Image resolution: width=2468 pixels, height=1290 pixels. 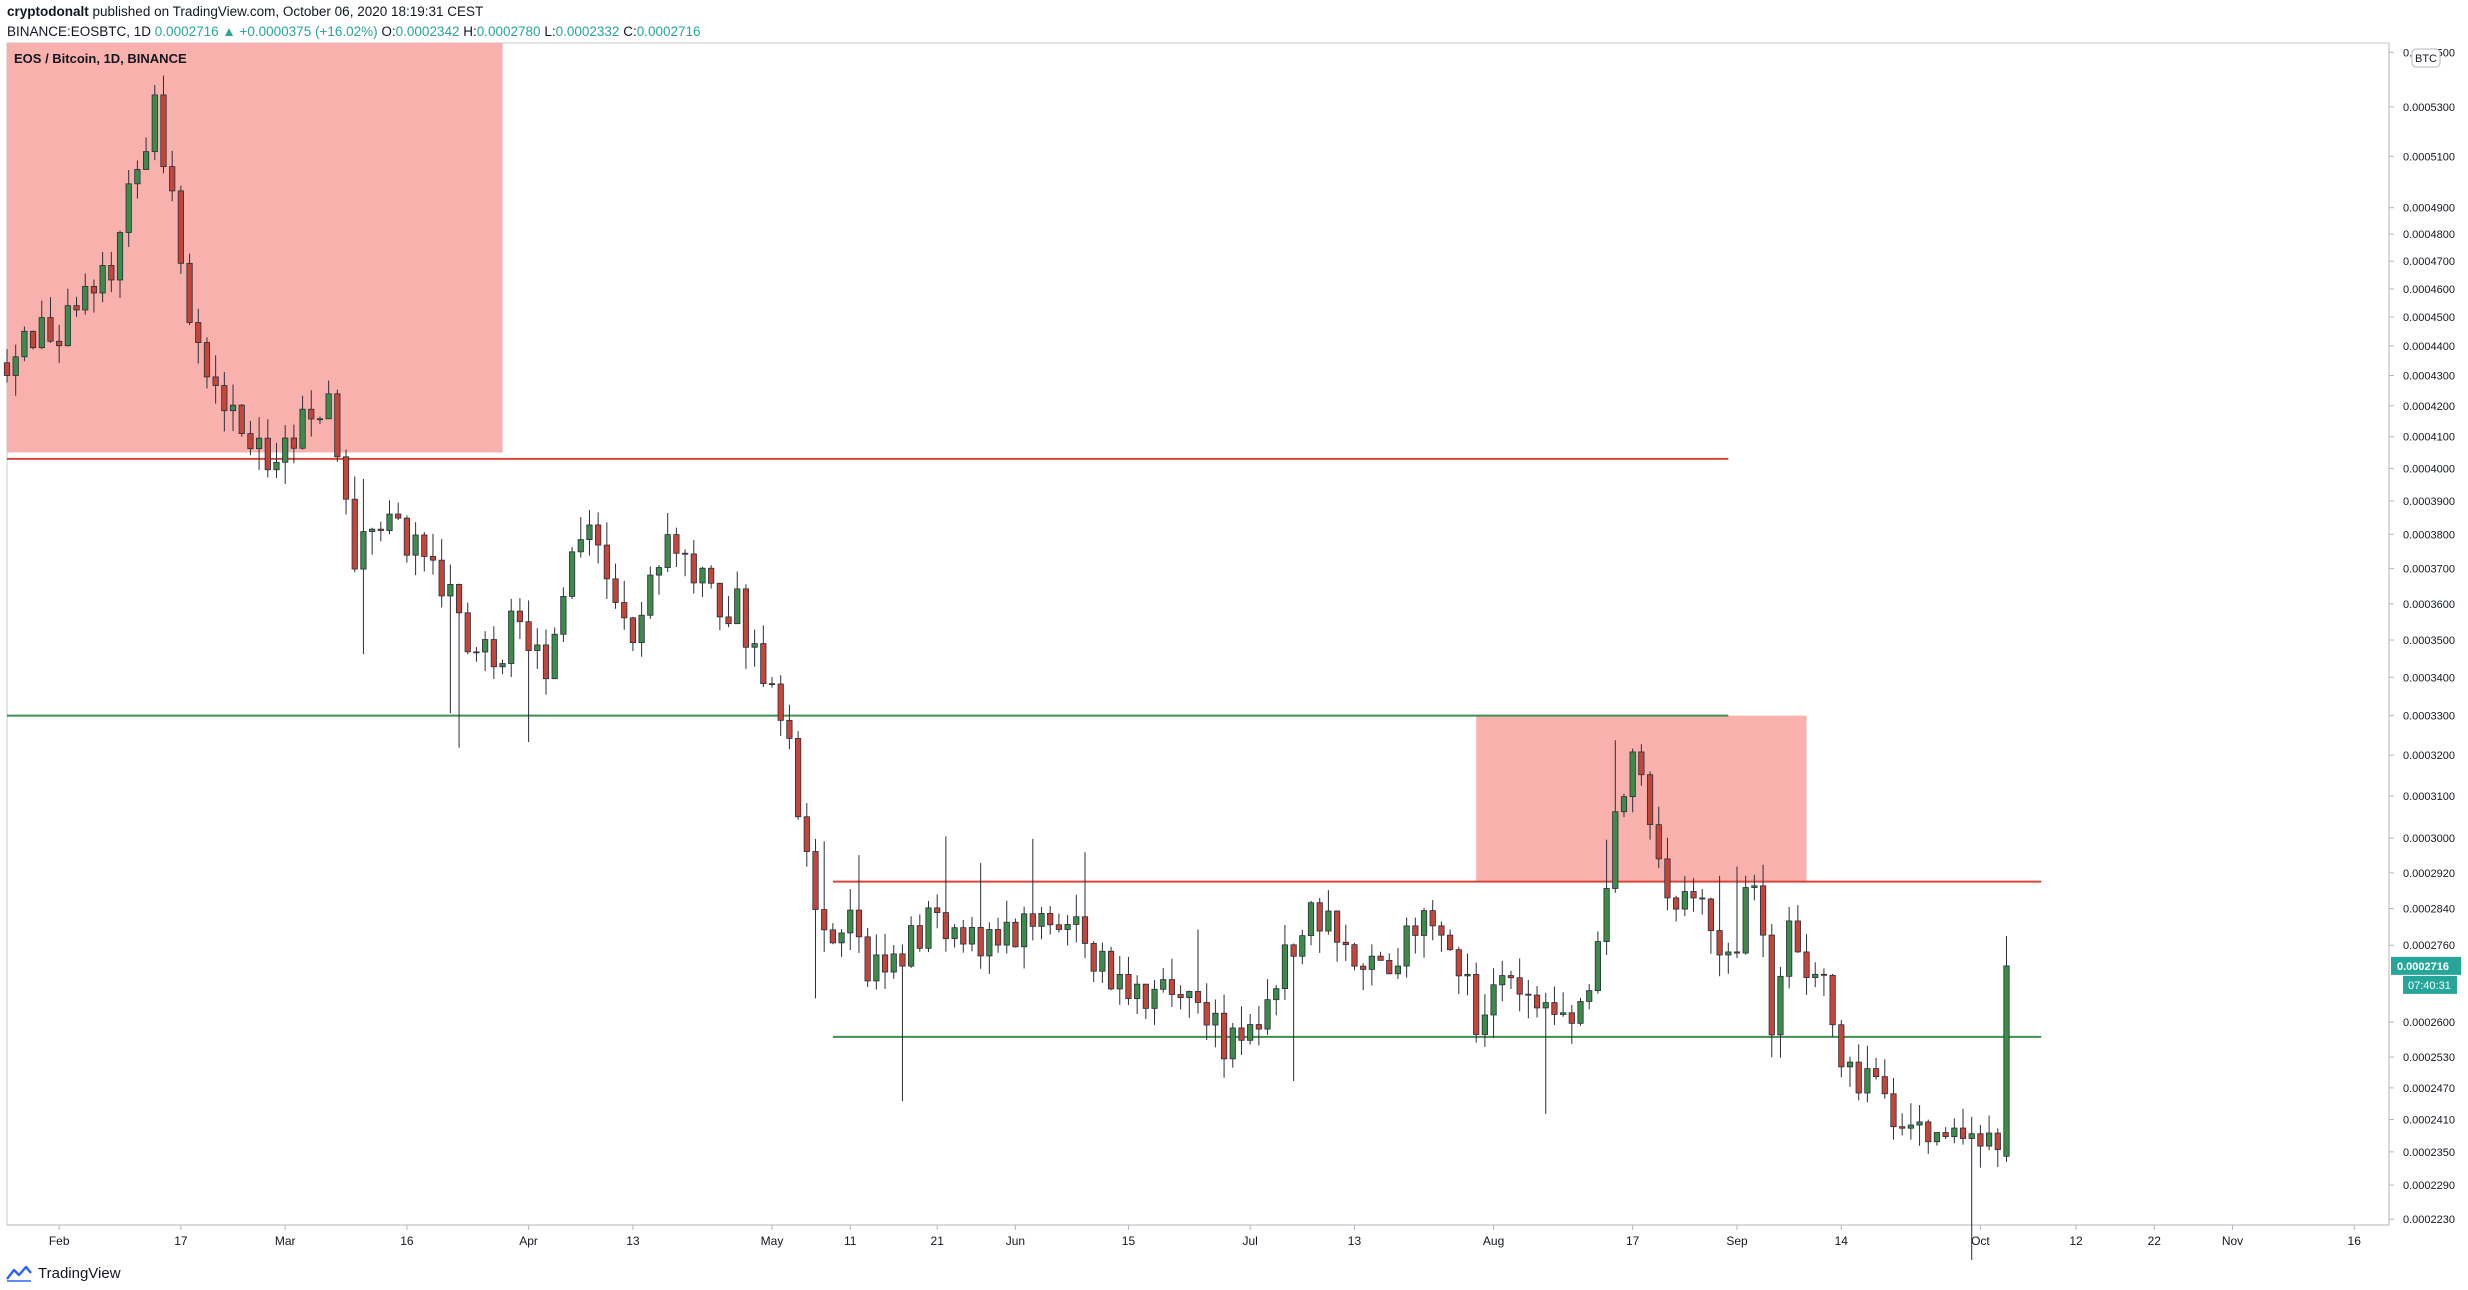 I want to click on tradingview-brand: TradingView, so click(x=63, y=1273).